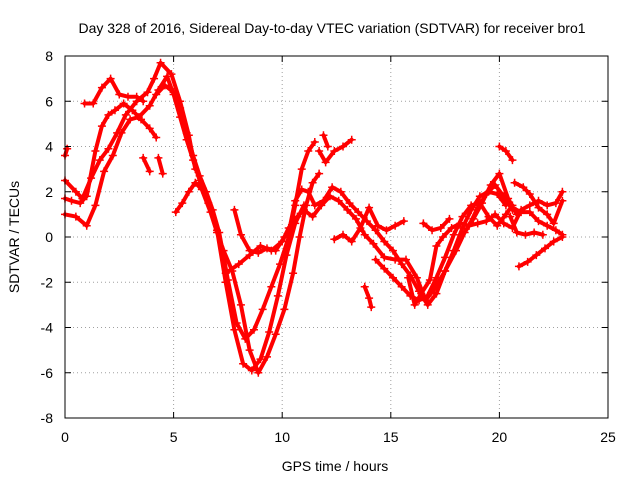 This screenshot has height=480, width=640. I want to click on x-tick-label: 0, so click(65, 437).